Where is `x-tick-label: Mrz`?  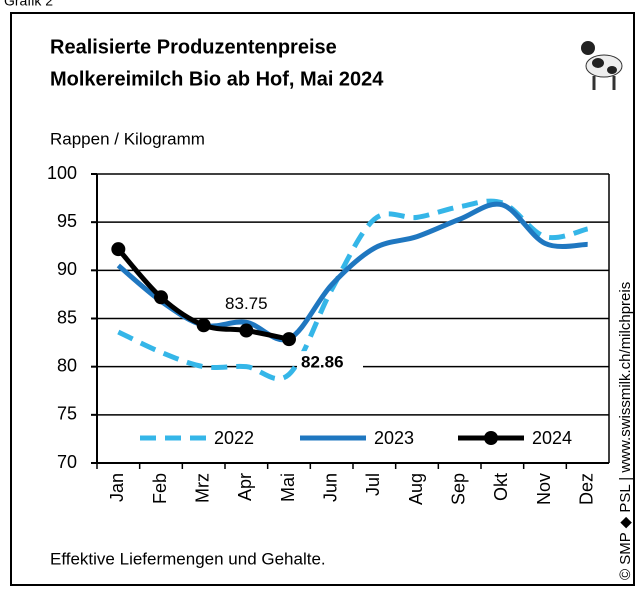 x-tick-label: Mrz is located at coordinates (202, 488).